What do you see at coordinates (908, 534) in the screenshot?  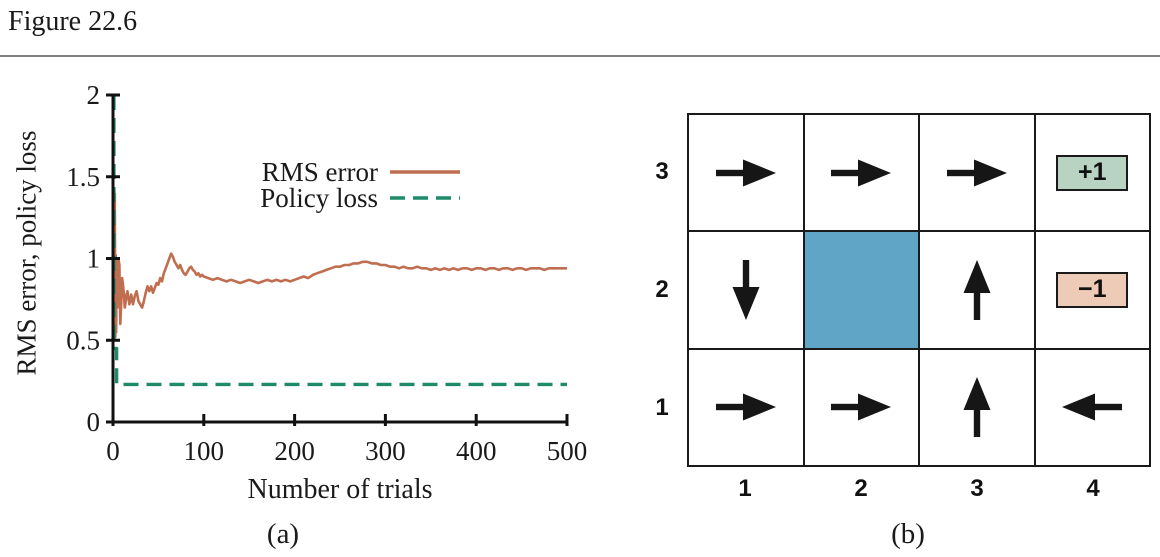 I see `panel-b-caption: (b)` at bounding box center [908, 534].